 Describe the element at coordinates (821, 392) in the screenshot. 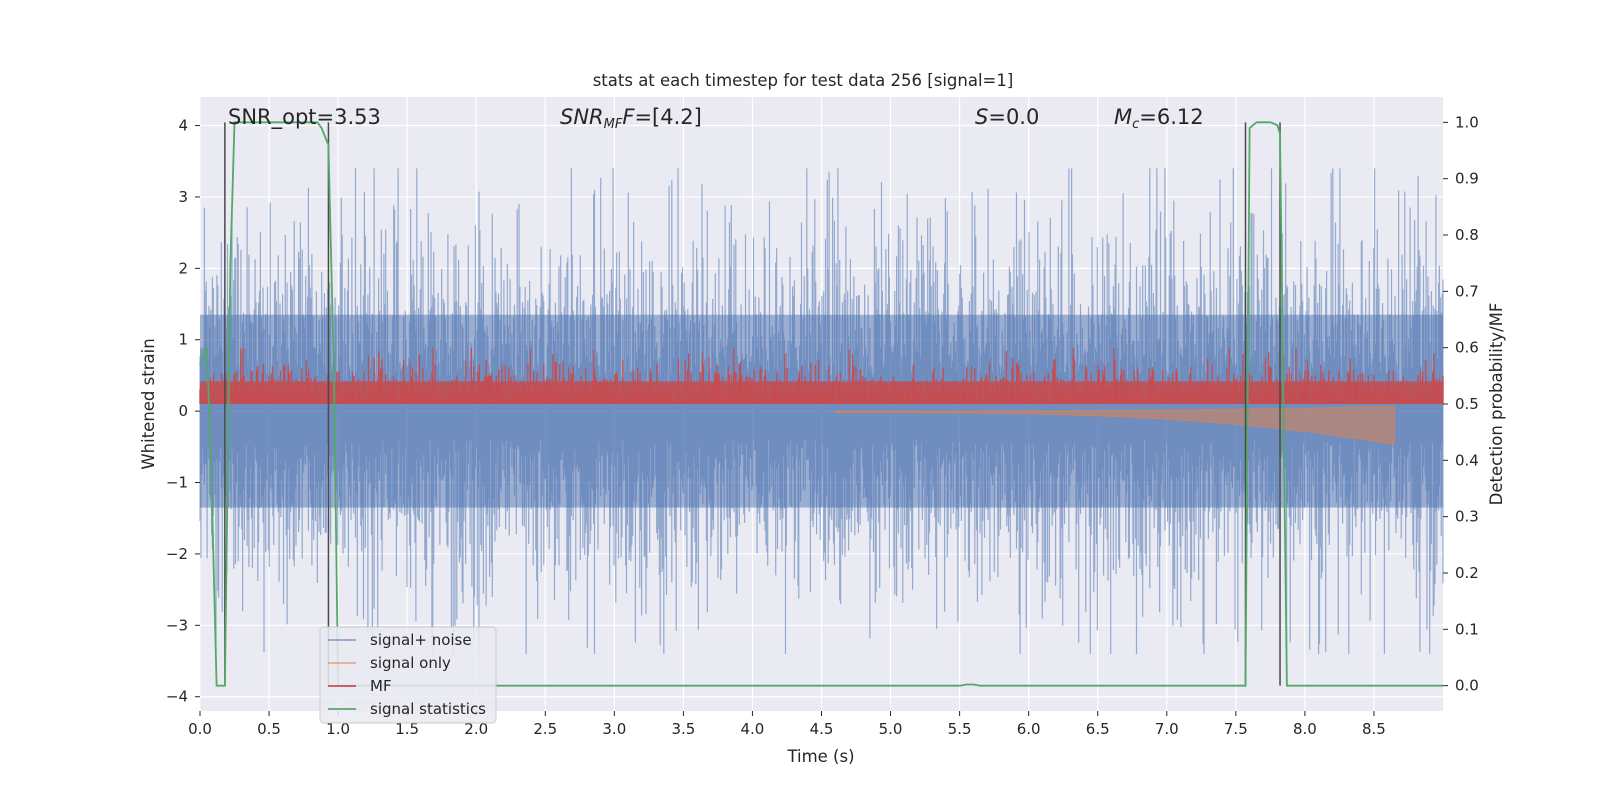

I see `mf-band` at that location.